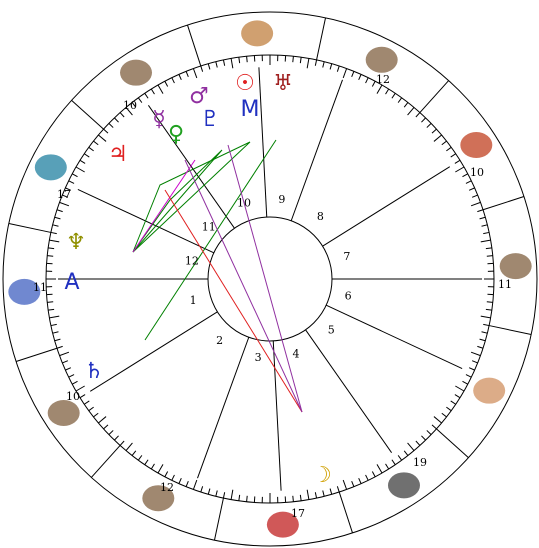 Image resolution: width=539 pixels, height=548 pixels. What do you see at coordinates (73, 396) in the screenshot?
I see `cusp-degree: 10` at bounding box center [73, 396].